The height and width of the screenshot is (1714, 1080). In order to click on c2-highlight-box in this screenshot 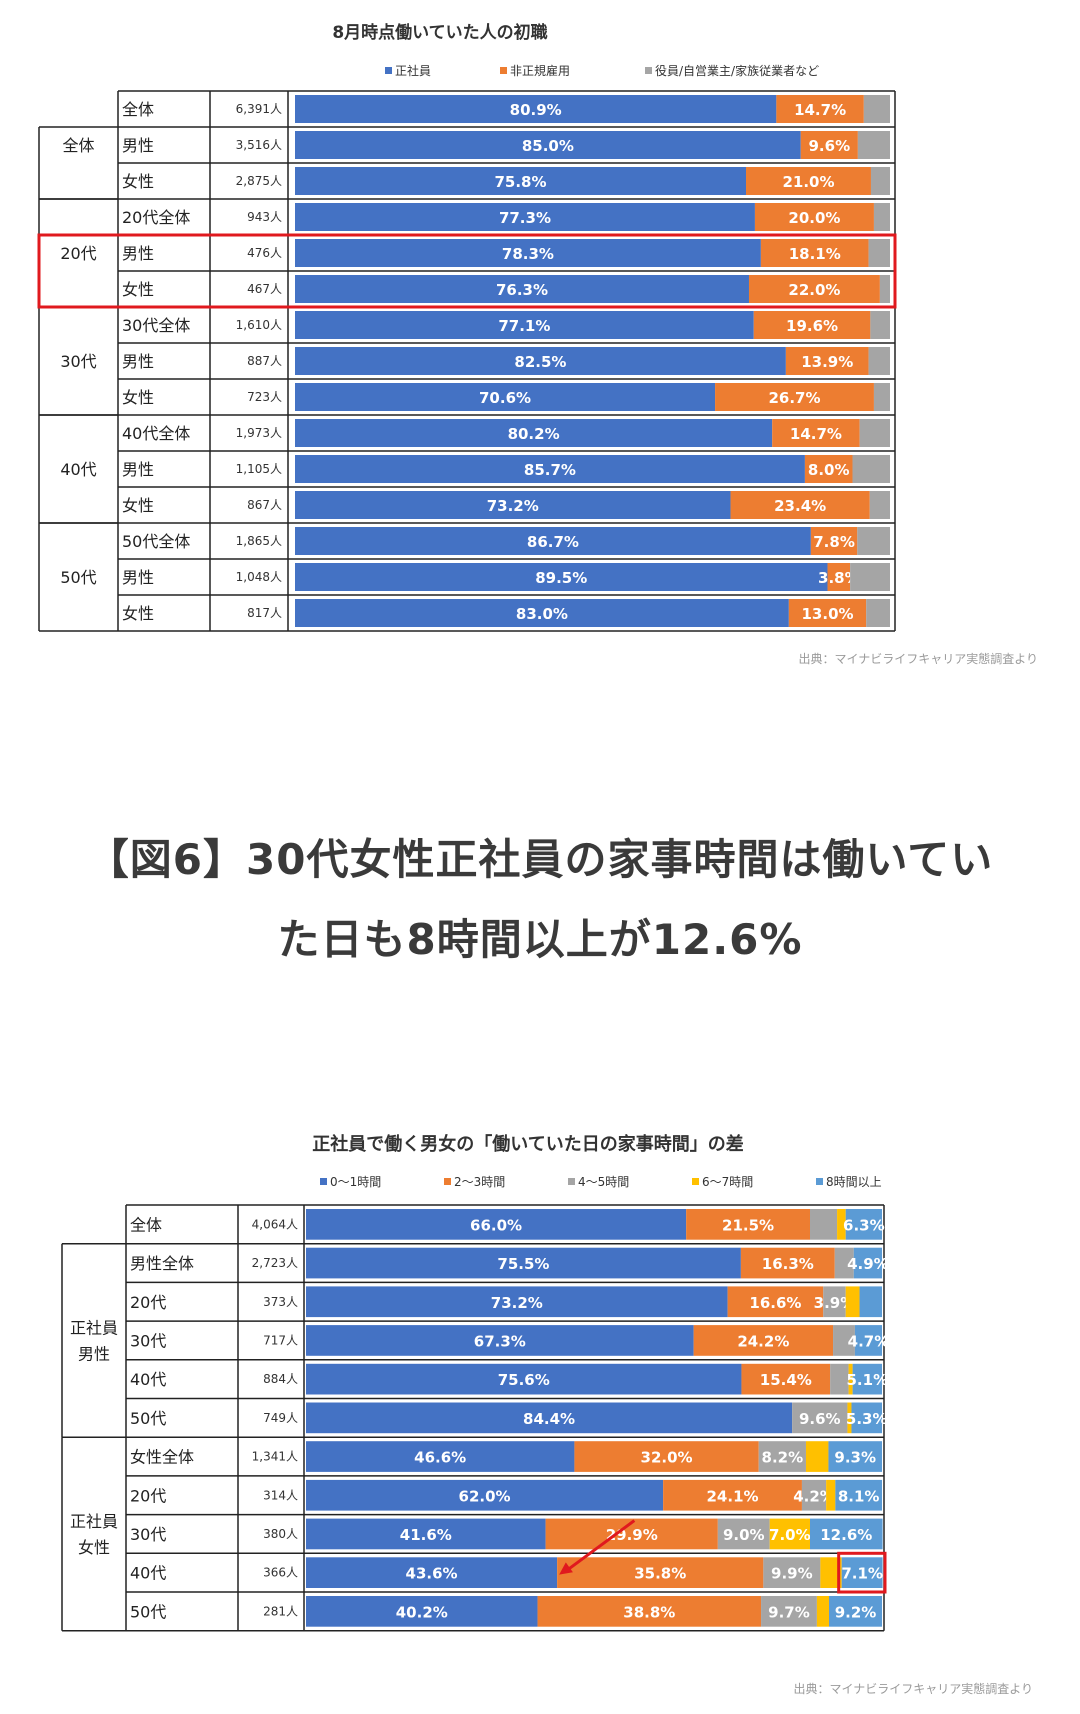, I will do `click(862, 1572)`.